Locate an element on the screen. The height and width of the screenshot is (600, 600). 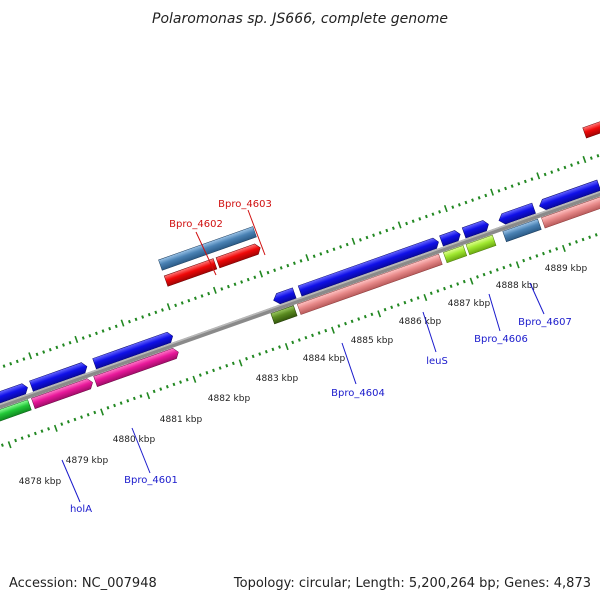
gene-label-bpro4606: Bpro_4606 is located at coordinates (501, 339).